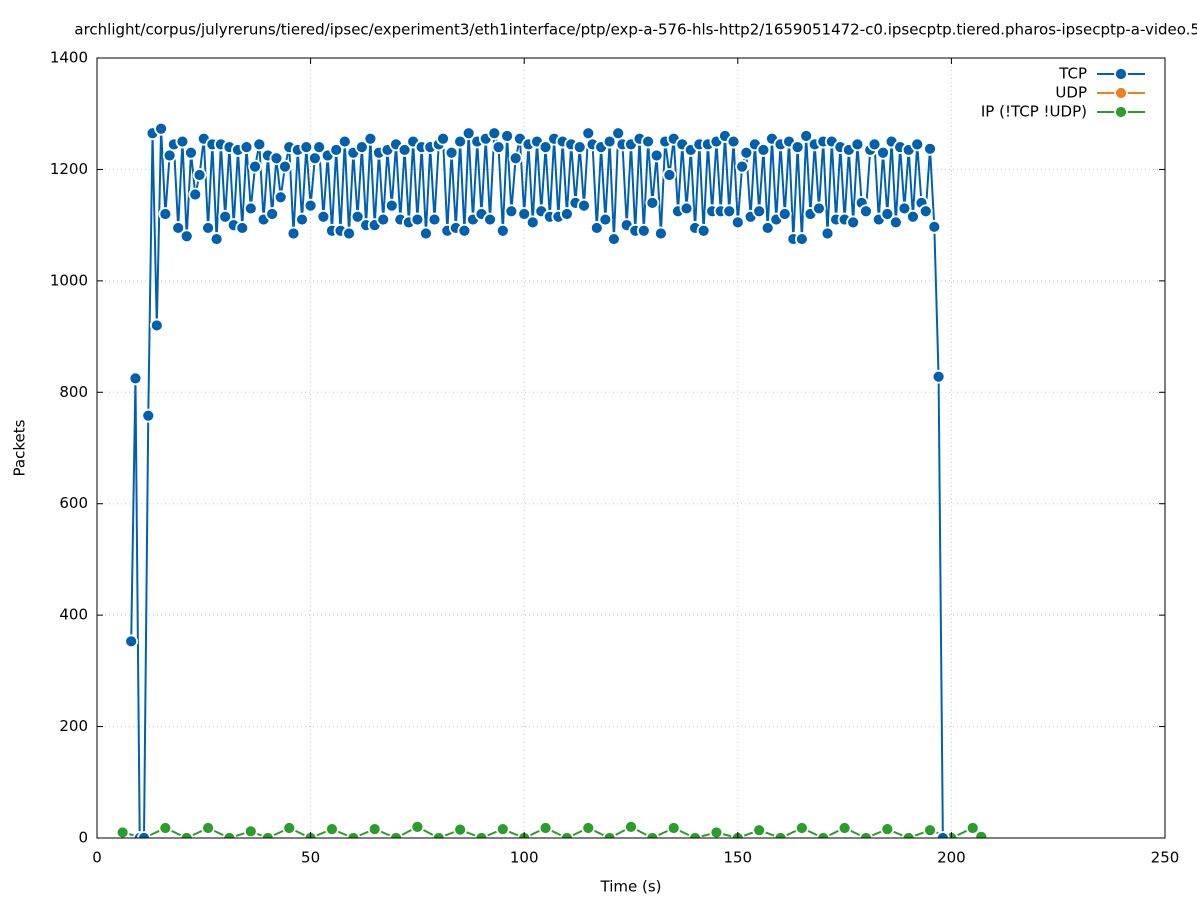  What do you see at coordinates (1165, 858) in the screenshot?
I see `x-tick-label: 250` at bounding box center [1165, 858].